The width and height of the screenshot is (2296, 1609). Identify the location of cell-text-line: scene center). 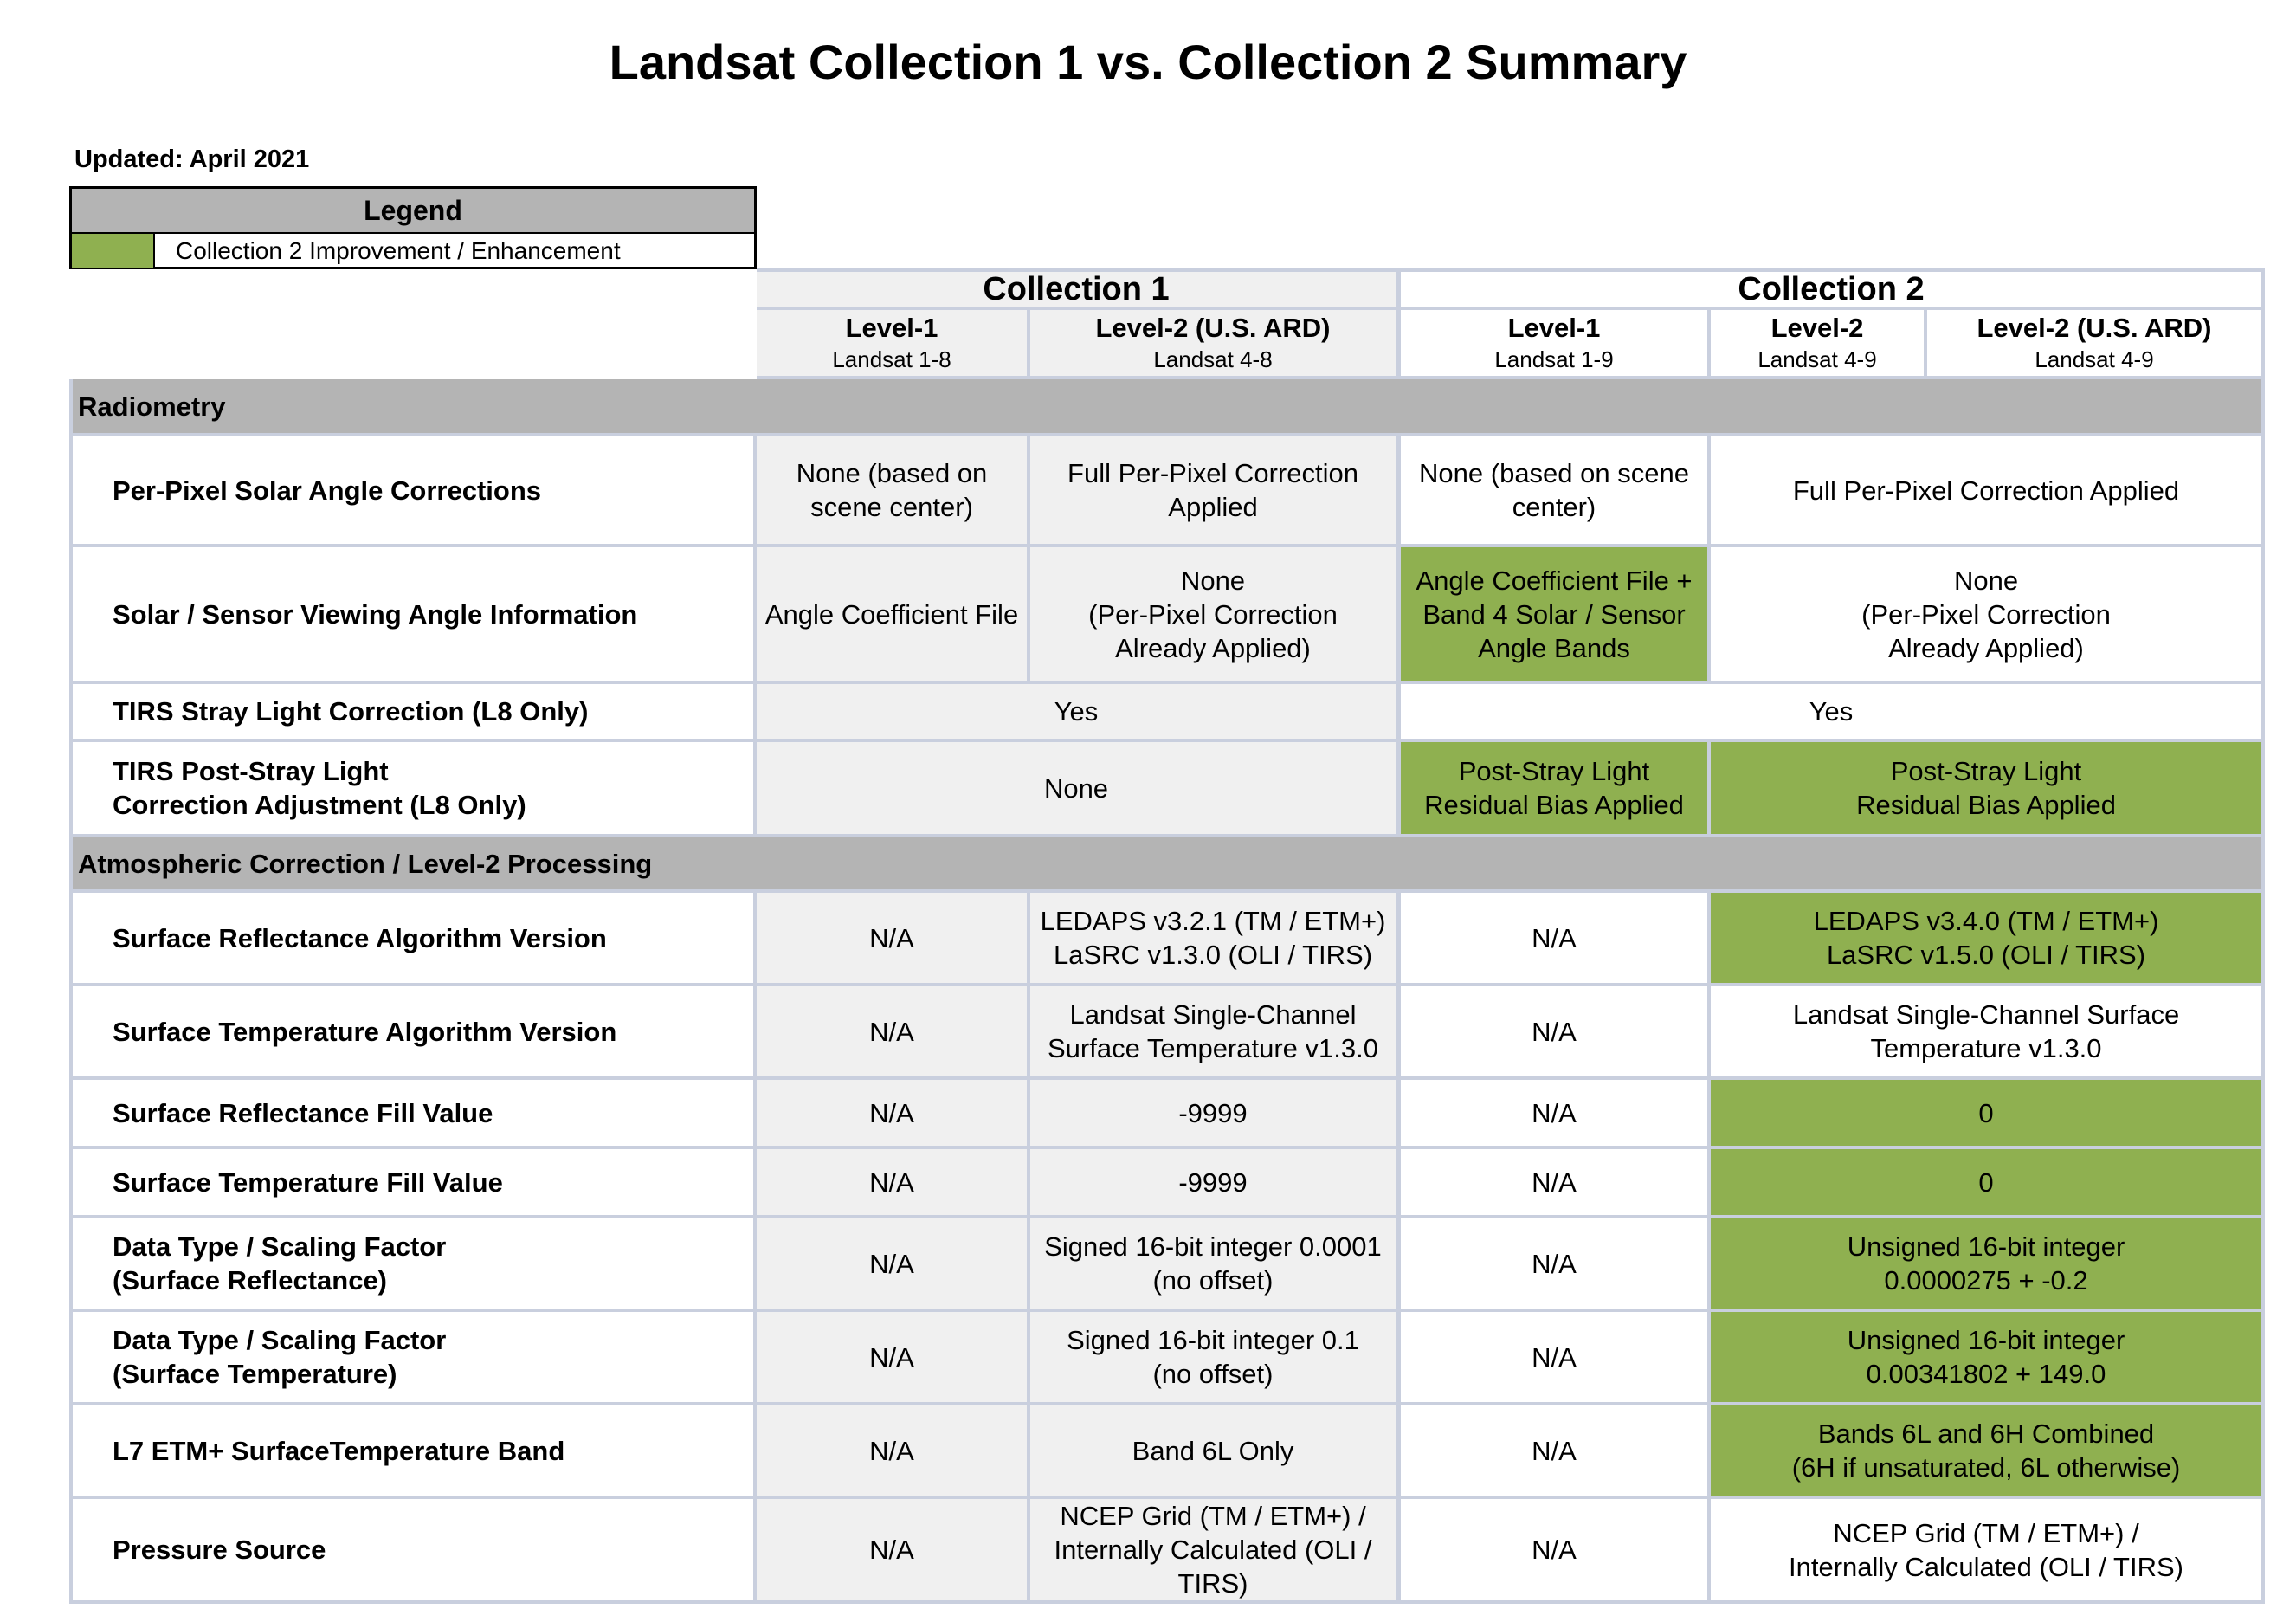
(891, 507).